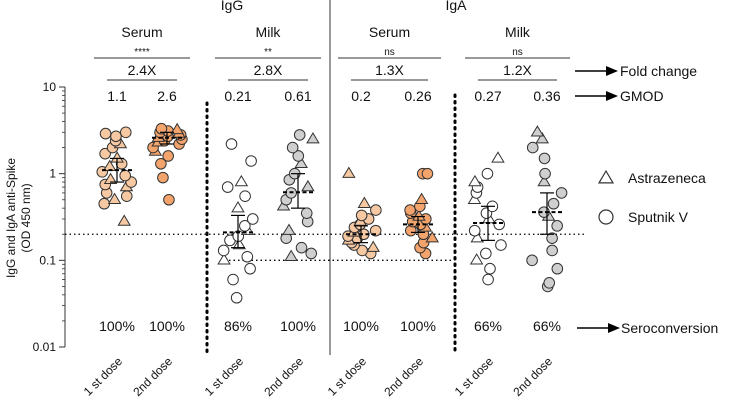  Describe the element at coordinates (269, 32) in the screenshot. I see `sample-title: Milk` at that location.